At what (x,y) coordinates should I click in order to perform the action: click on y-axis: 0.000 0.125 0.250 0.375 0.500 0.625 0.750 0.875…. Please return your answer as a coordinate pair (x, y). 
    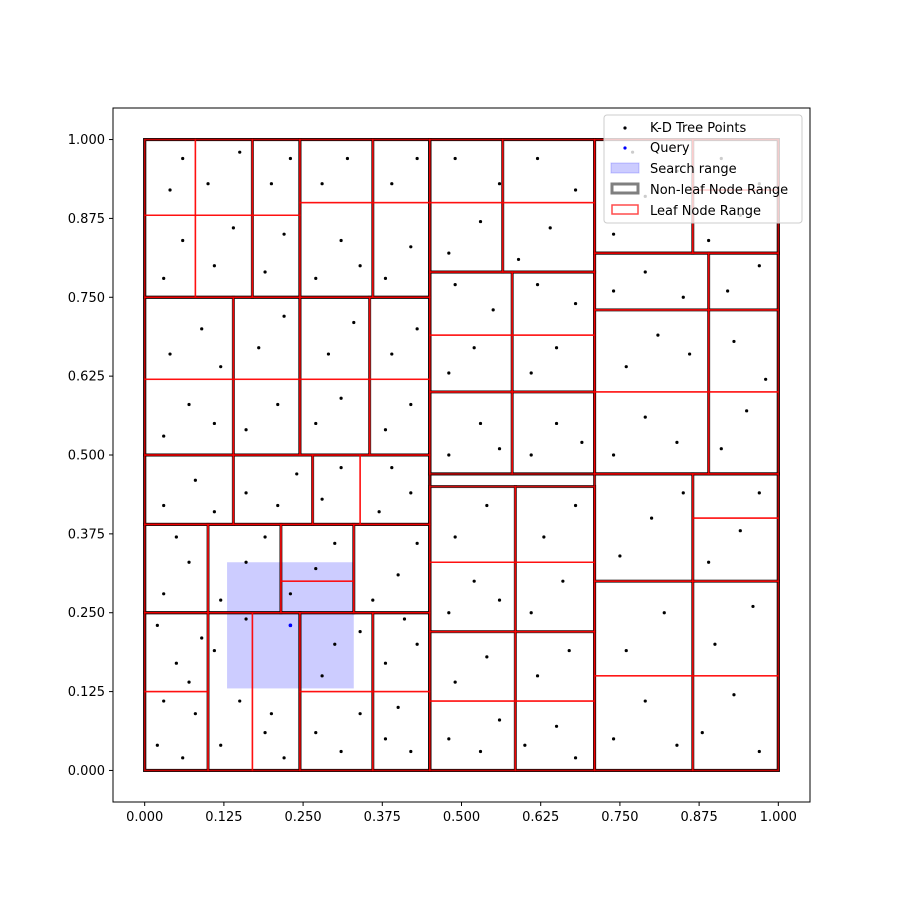
    Looking at the image, I should click on (90, 456).